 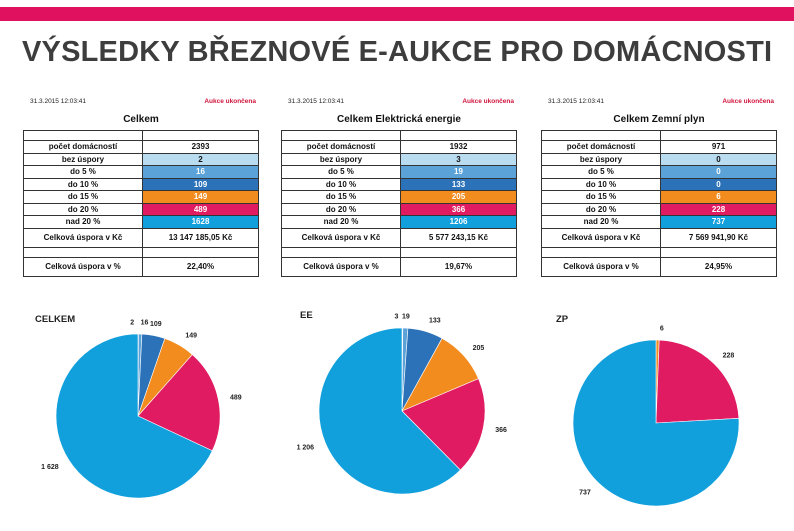 What do you see at coordinates (718, 209) in the screenshot?
I see `row-value: 228` at bounding box center [718, 209].